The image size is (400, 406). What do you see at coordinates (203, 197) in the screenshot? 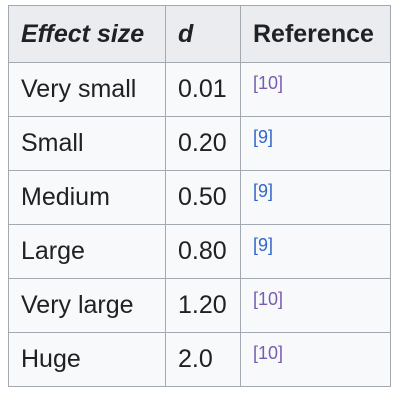
I see `d-value-cell: 0.50` at bounding box center [203, 197].